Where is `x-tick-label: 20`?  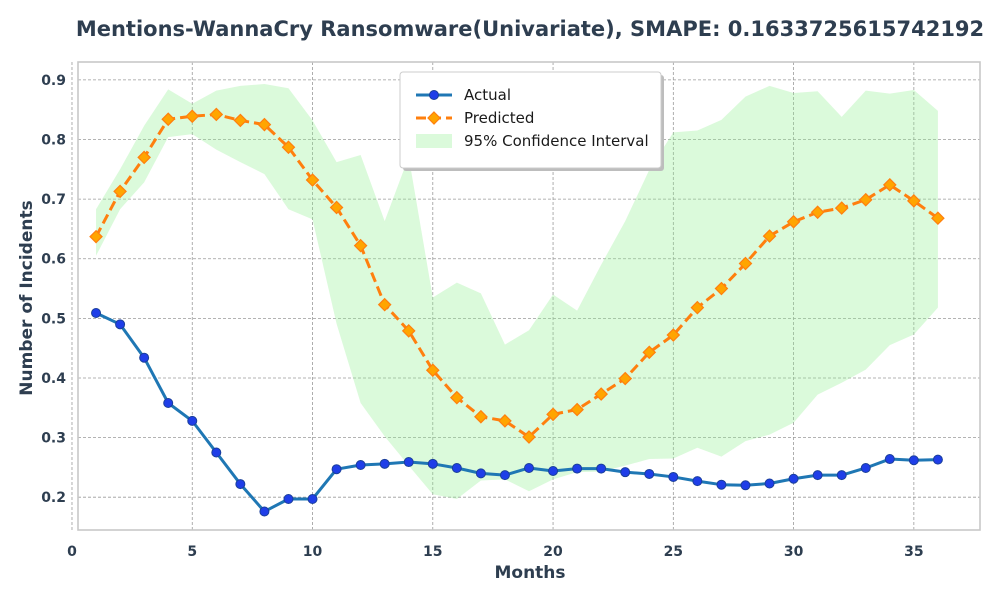
x-tick-label: 20 is located at coordinates (553, 552).